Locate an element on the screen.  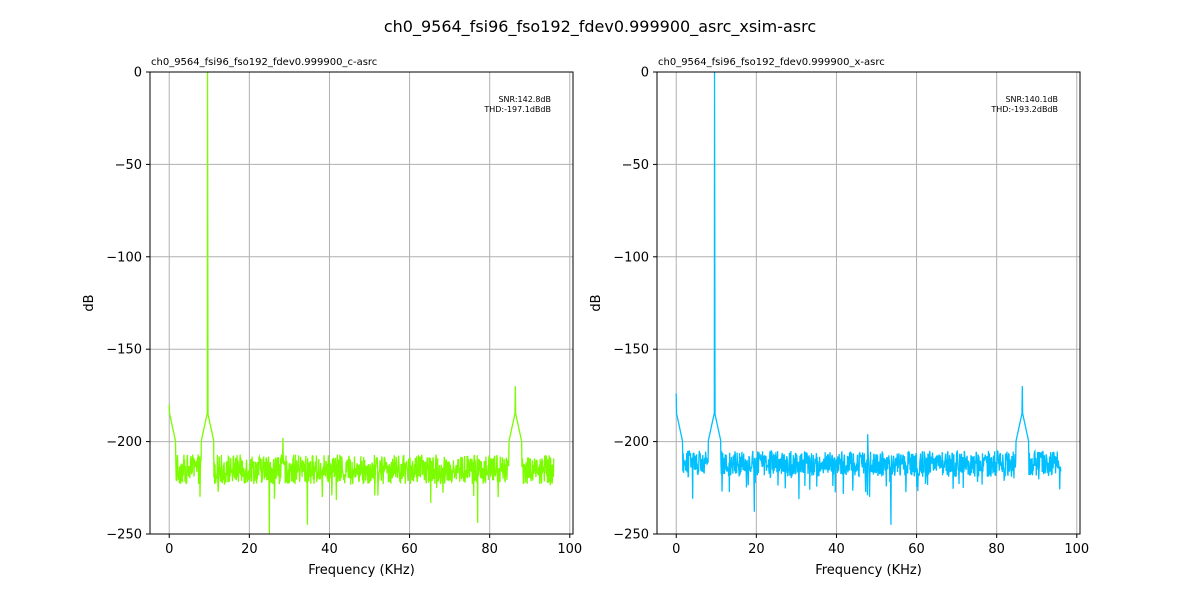
right-y-tick-label: −250 is located at coordinates (631, 535).